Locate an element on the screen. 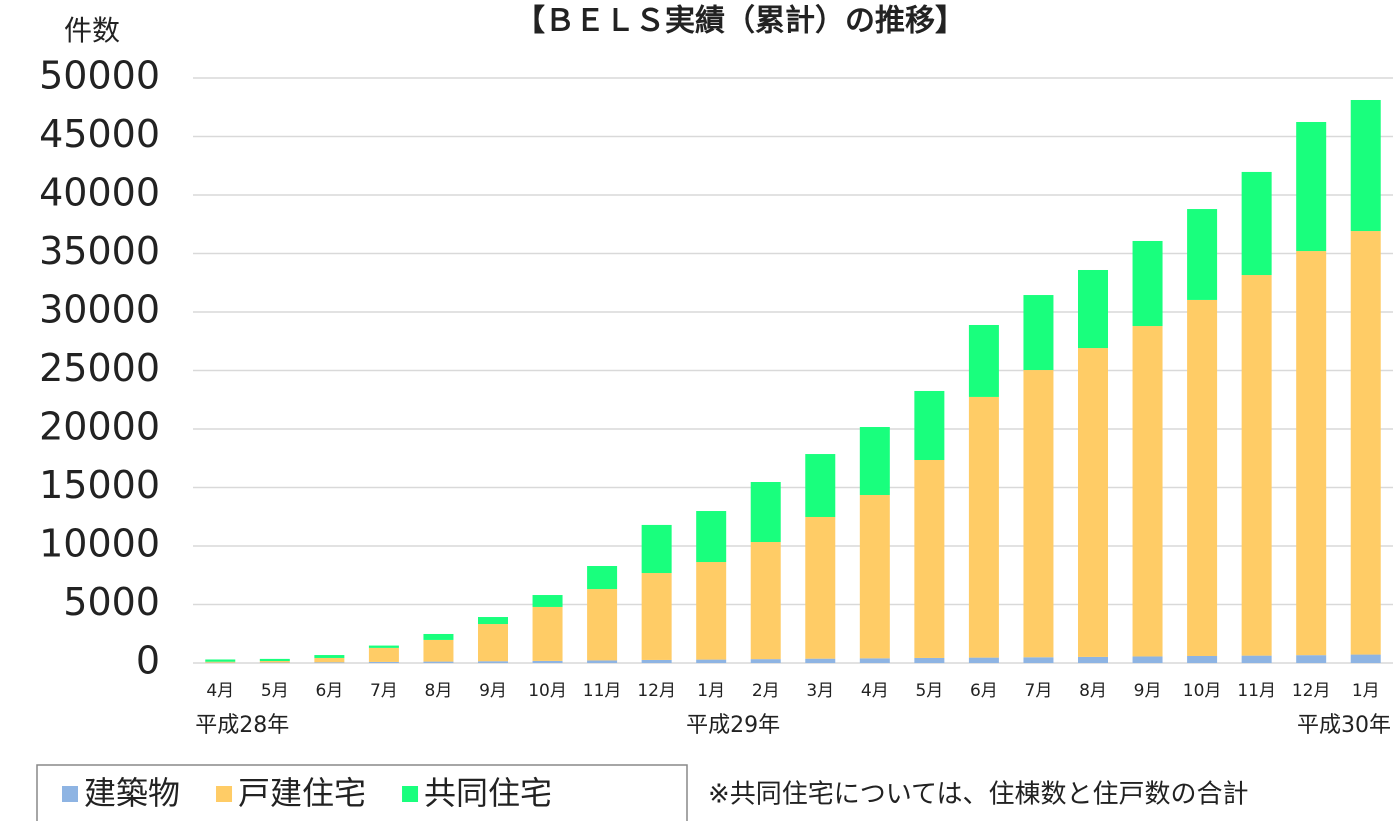 This screenshot has height=821, width=1393. chart-title: 【ＢＥＬＳ実績（累計）の推移】 is located at coordinates (740, 21).